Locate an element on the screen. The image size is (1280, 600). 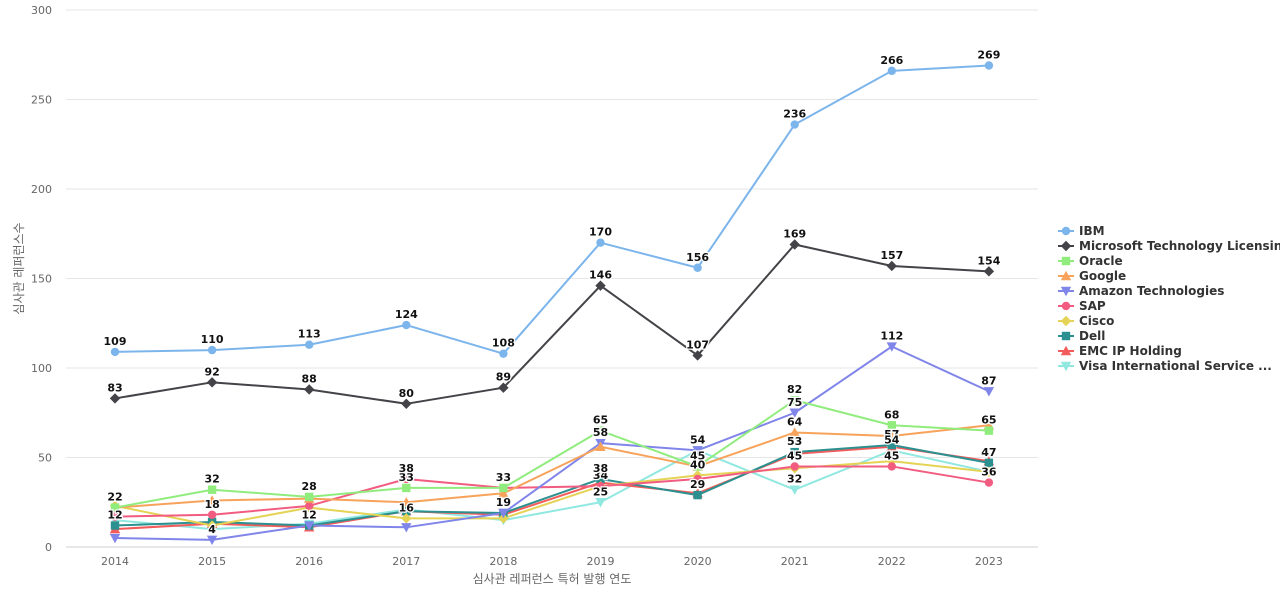
data-label: 124 is located at coordinates (406, 314).